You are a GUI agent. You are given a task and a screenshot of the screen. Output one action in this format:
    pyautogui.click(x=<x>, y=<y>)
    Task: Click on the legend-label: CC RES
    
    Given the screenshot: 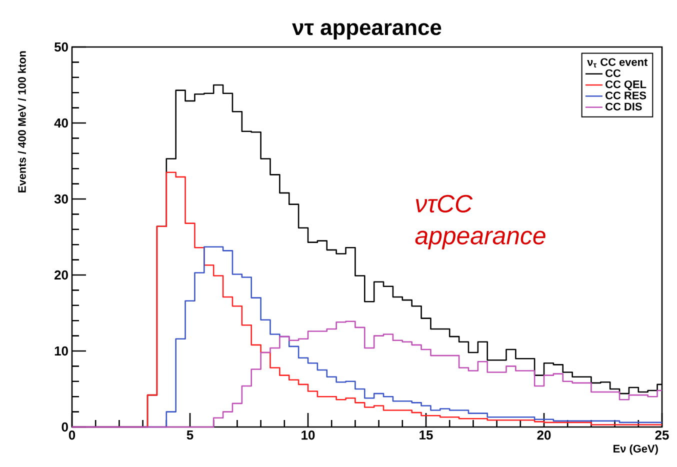 What is the action you would take?
    pyautogui.click(x=626, y=96)
    